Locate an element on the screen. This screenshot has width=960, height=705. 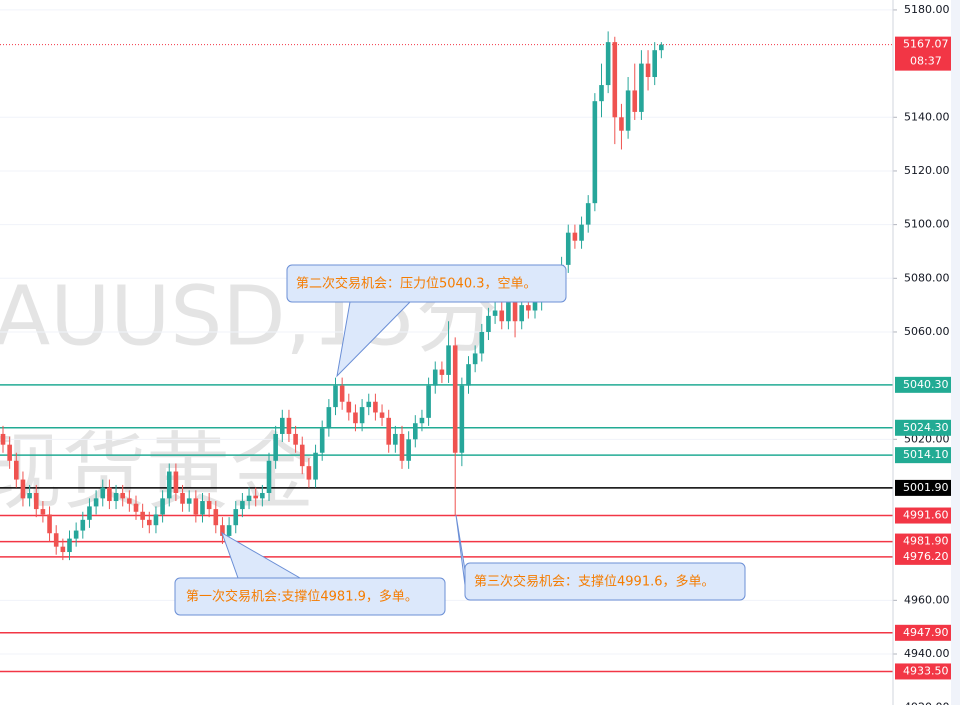
y-tick-label: 5060.00 is located at coordinates (927, 331).